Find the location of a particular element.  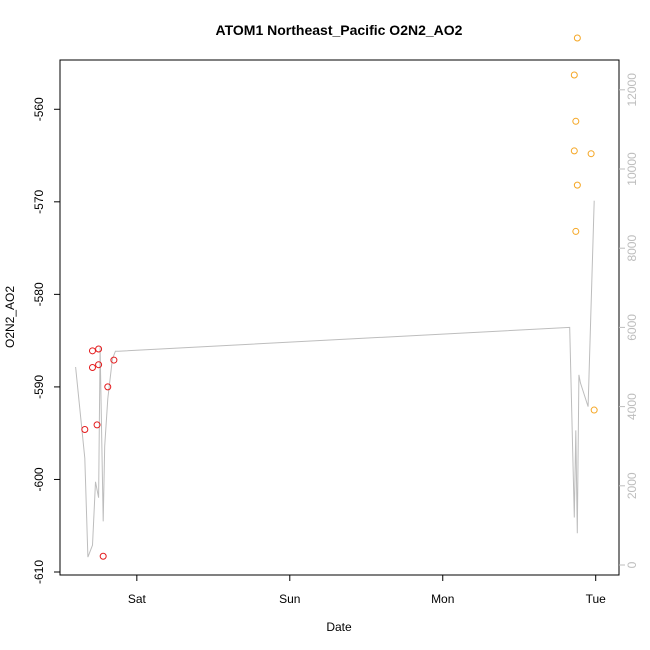

x-tick-label: Sun is located at coordinates (289, 599).